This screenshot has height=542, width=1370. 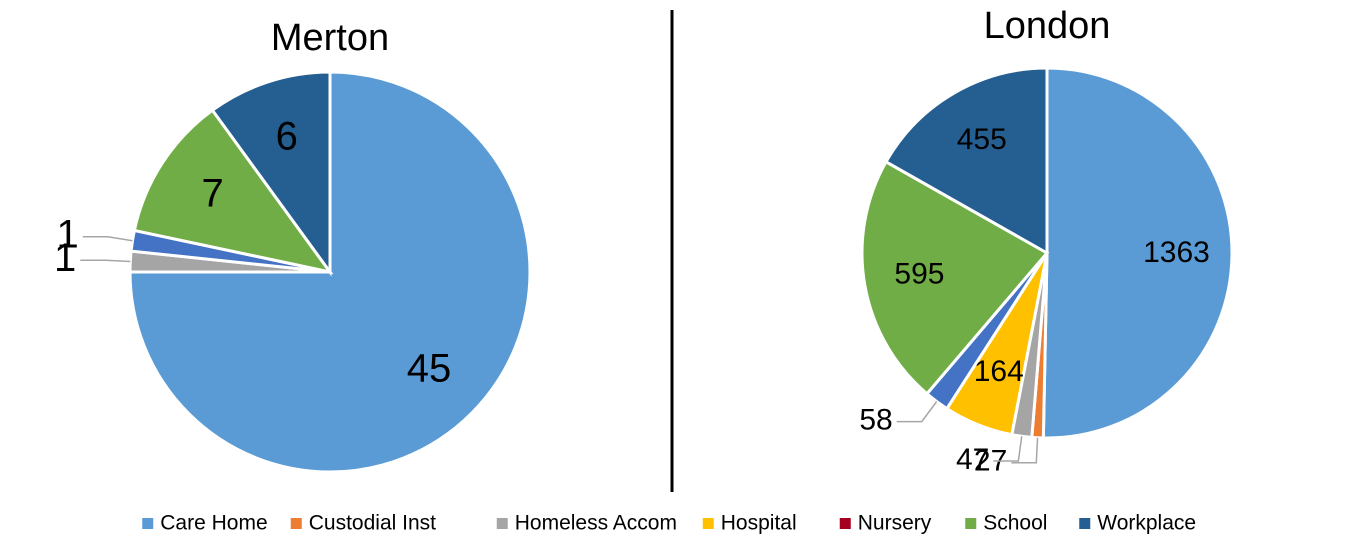 I want to click on data-label: 6, so click(x=287, y=136).